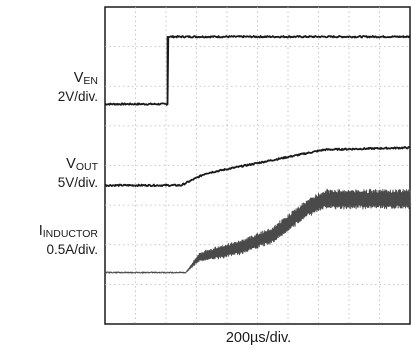  I want to click on ven-scale: 2V/div., so click(77, 96).